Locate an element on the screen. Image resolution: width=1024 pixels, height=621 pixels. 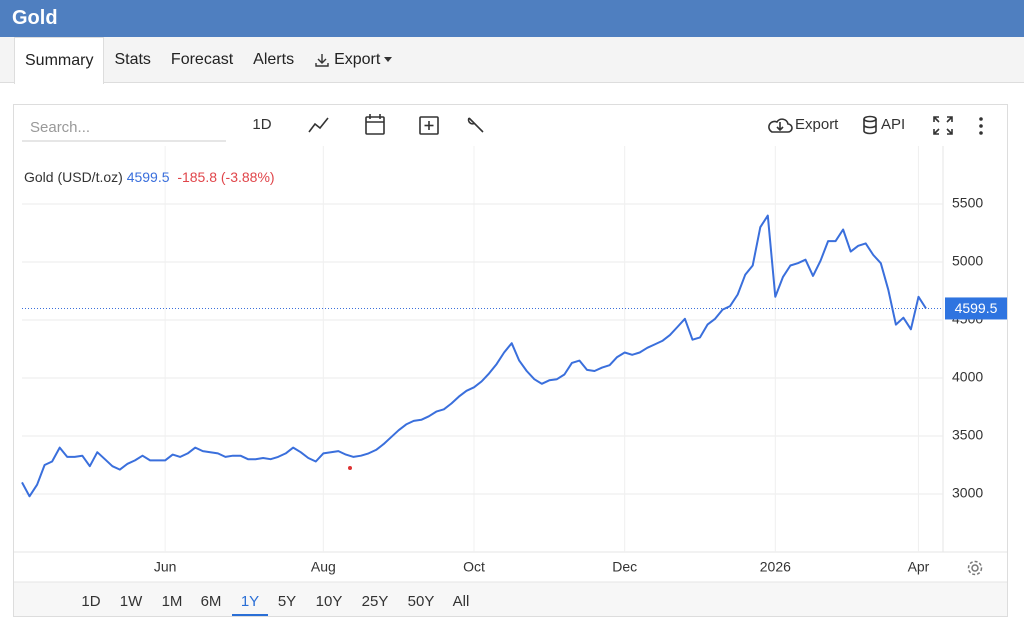
tab-bar: Summary Stats Forecast Alerts Export is located at coordinates (512, 60).